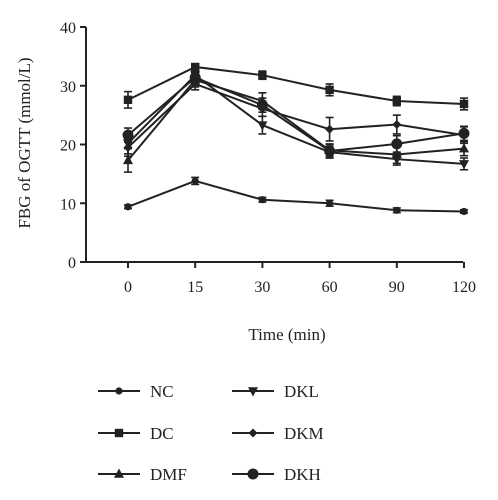 The image size is (498, 500). I want to click on legend-label-dkh: DKH, so click(302, 474).